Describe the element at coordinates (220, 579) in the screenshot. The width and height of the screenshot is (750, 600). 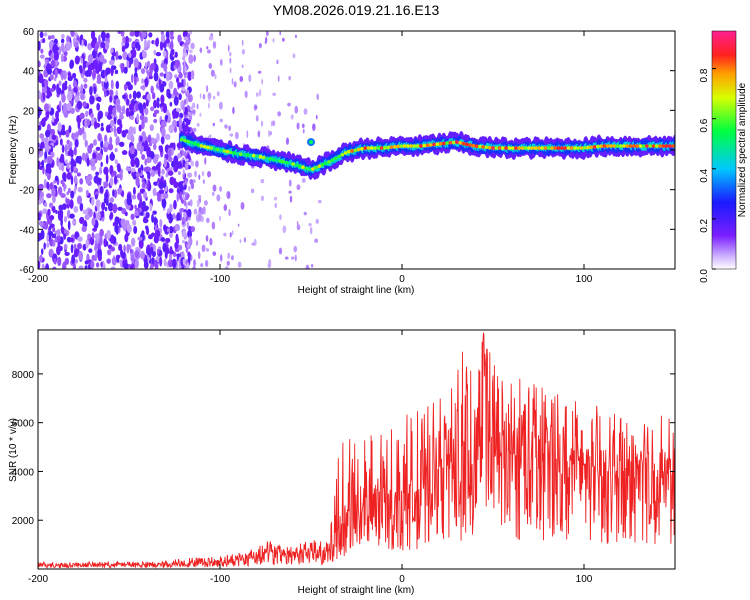
I see `snr-xtick-label: -100` at that location.